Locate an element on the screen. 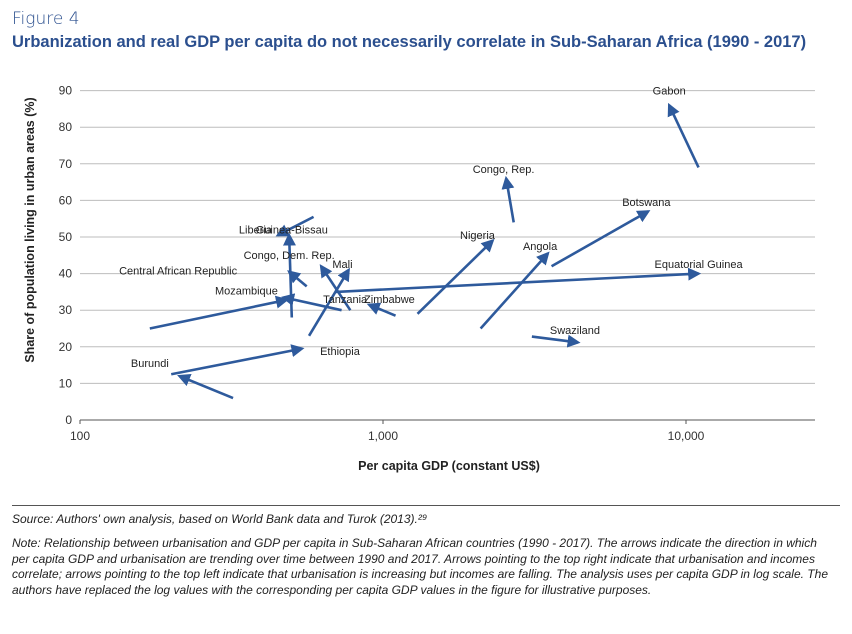 The width and height of the screenshot is (852, 634). y-tick-label: 90 is located at coordinates (66, 91).